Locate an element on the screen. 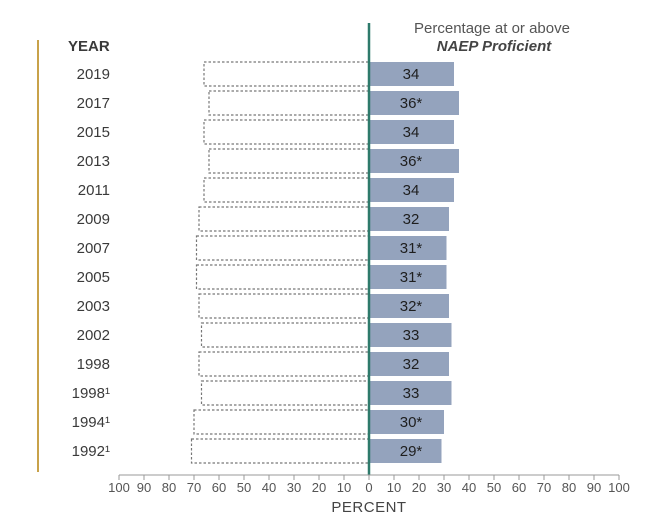 The image size is (646, 527). x-tick-label: 0 is located at coordinates (368, 487).